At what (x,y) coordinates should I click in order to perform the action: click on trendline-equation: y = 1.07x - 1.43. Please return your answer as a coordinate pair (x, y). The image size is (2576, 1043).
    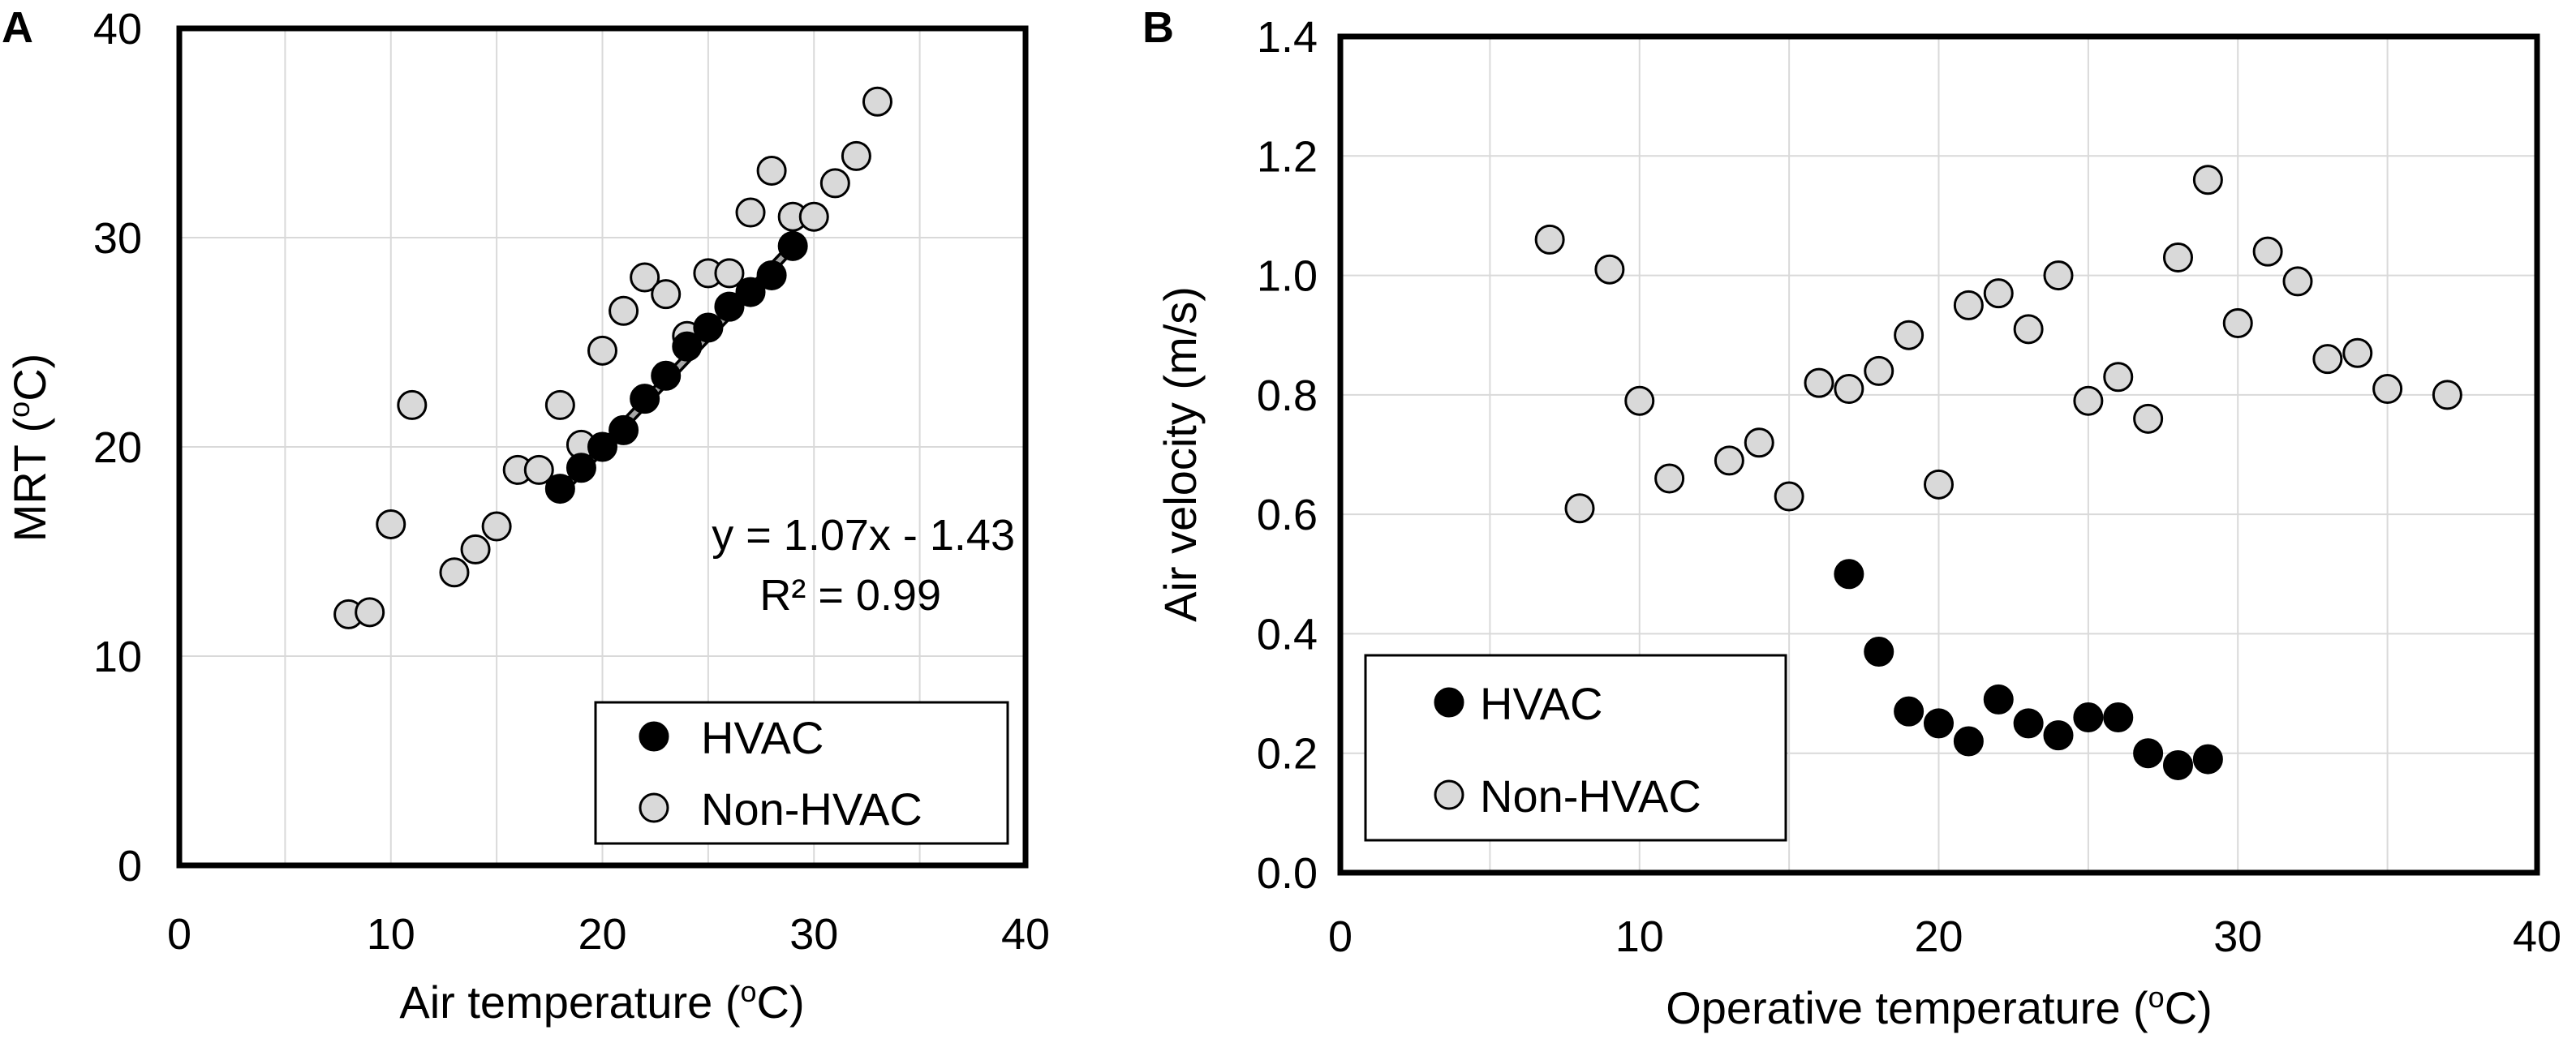
    Looking at the image, I should click on (864, 535).